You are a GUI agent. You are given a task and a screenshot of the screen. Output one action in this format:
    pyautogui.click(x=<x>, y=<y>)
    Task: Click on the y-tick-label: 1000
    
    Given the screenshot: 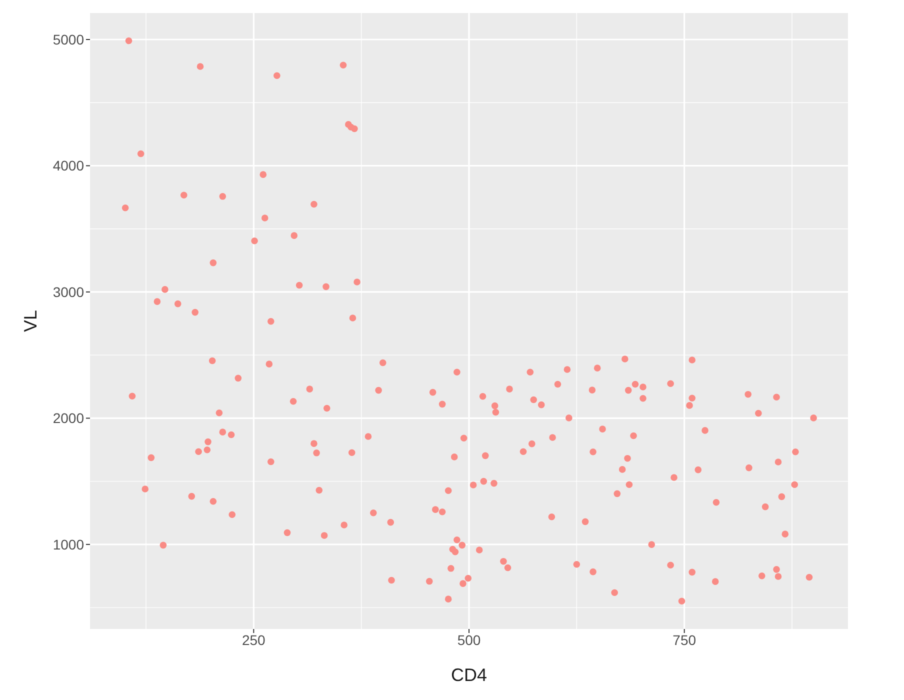 What is the action you would take?
    pyautogui.click(x=68, y=544)
    